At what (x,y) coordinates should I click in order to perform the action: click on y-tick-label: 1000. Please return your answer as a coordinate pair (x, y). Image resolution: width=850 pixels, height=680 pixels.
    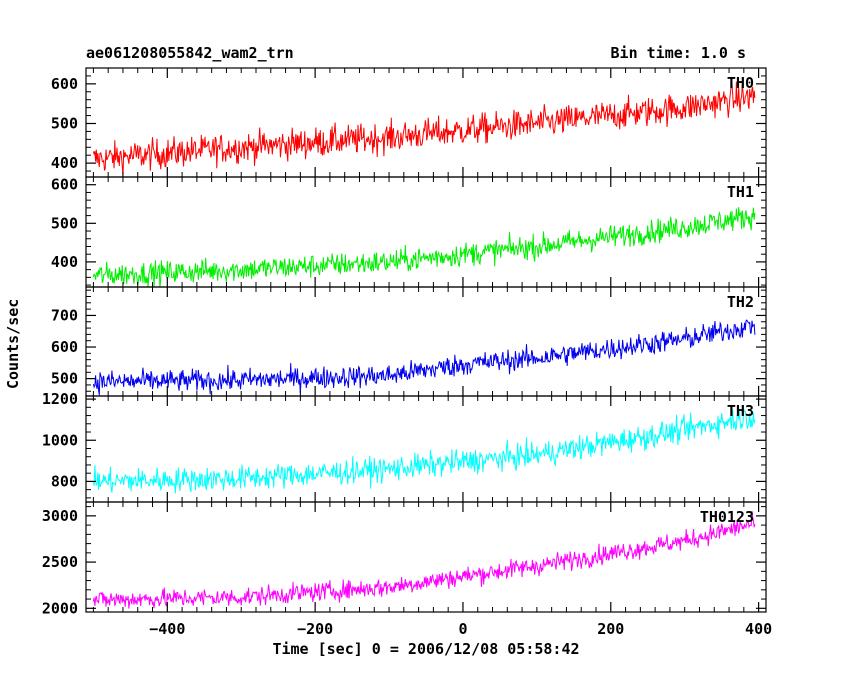
    Looking at the image, I should click on (60, 440).